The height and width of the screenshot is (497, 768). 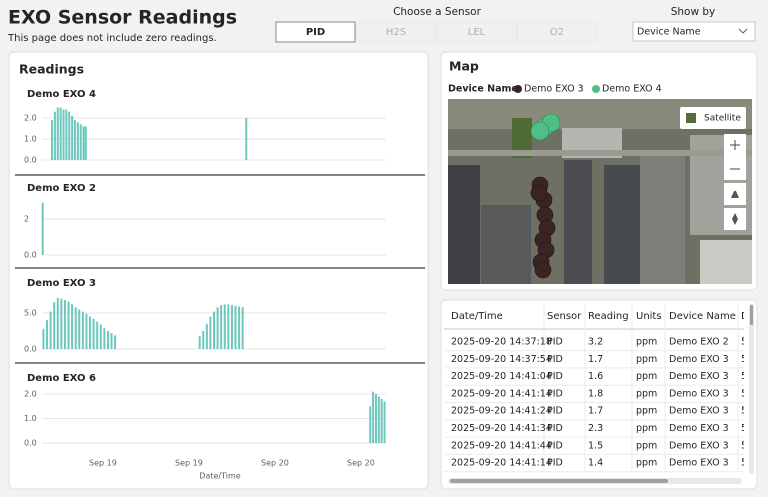 What do you see at coordinates (702, 316) in the screenshot?
I see `column-header: Device Name` at bounding box center [702, 316].